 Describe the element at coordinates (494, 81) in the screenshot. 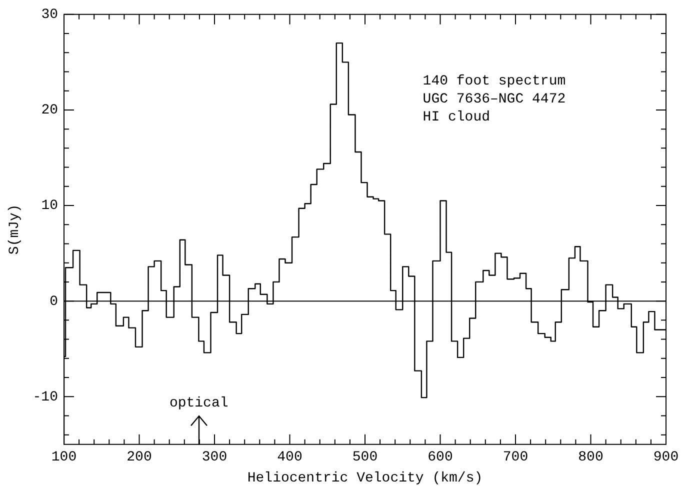

I see `annotation: 140 foot spectrum` at that location.